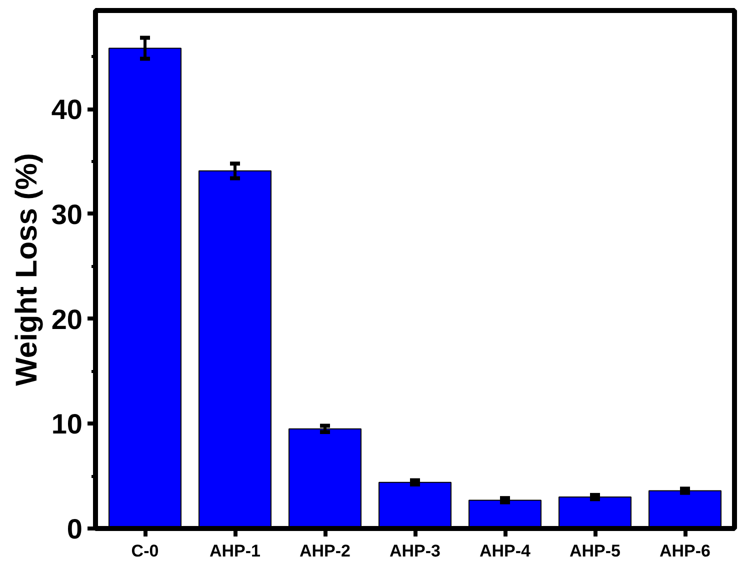 The height and width of the screenshot is (578, 746). Describe the element at coordinates (145, 551) in the screenshot. I see `x-tick-label: C-0` at that location.